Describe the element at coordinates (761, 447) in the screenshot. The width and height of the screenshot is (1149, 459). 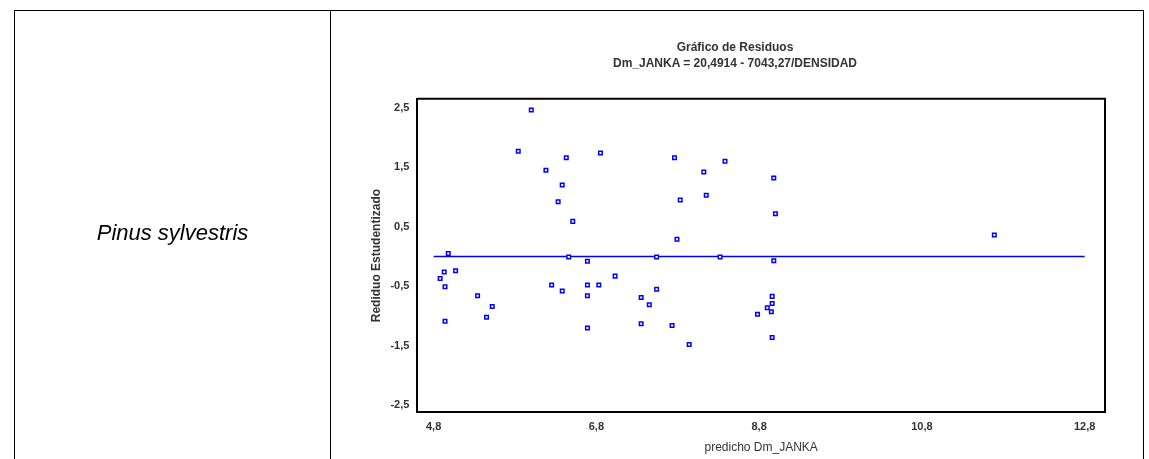
I see `x-axis-title: predicho Dm_JANKA` at that location.